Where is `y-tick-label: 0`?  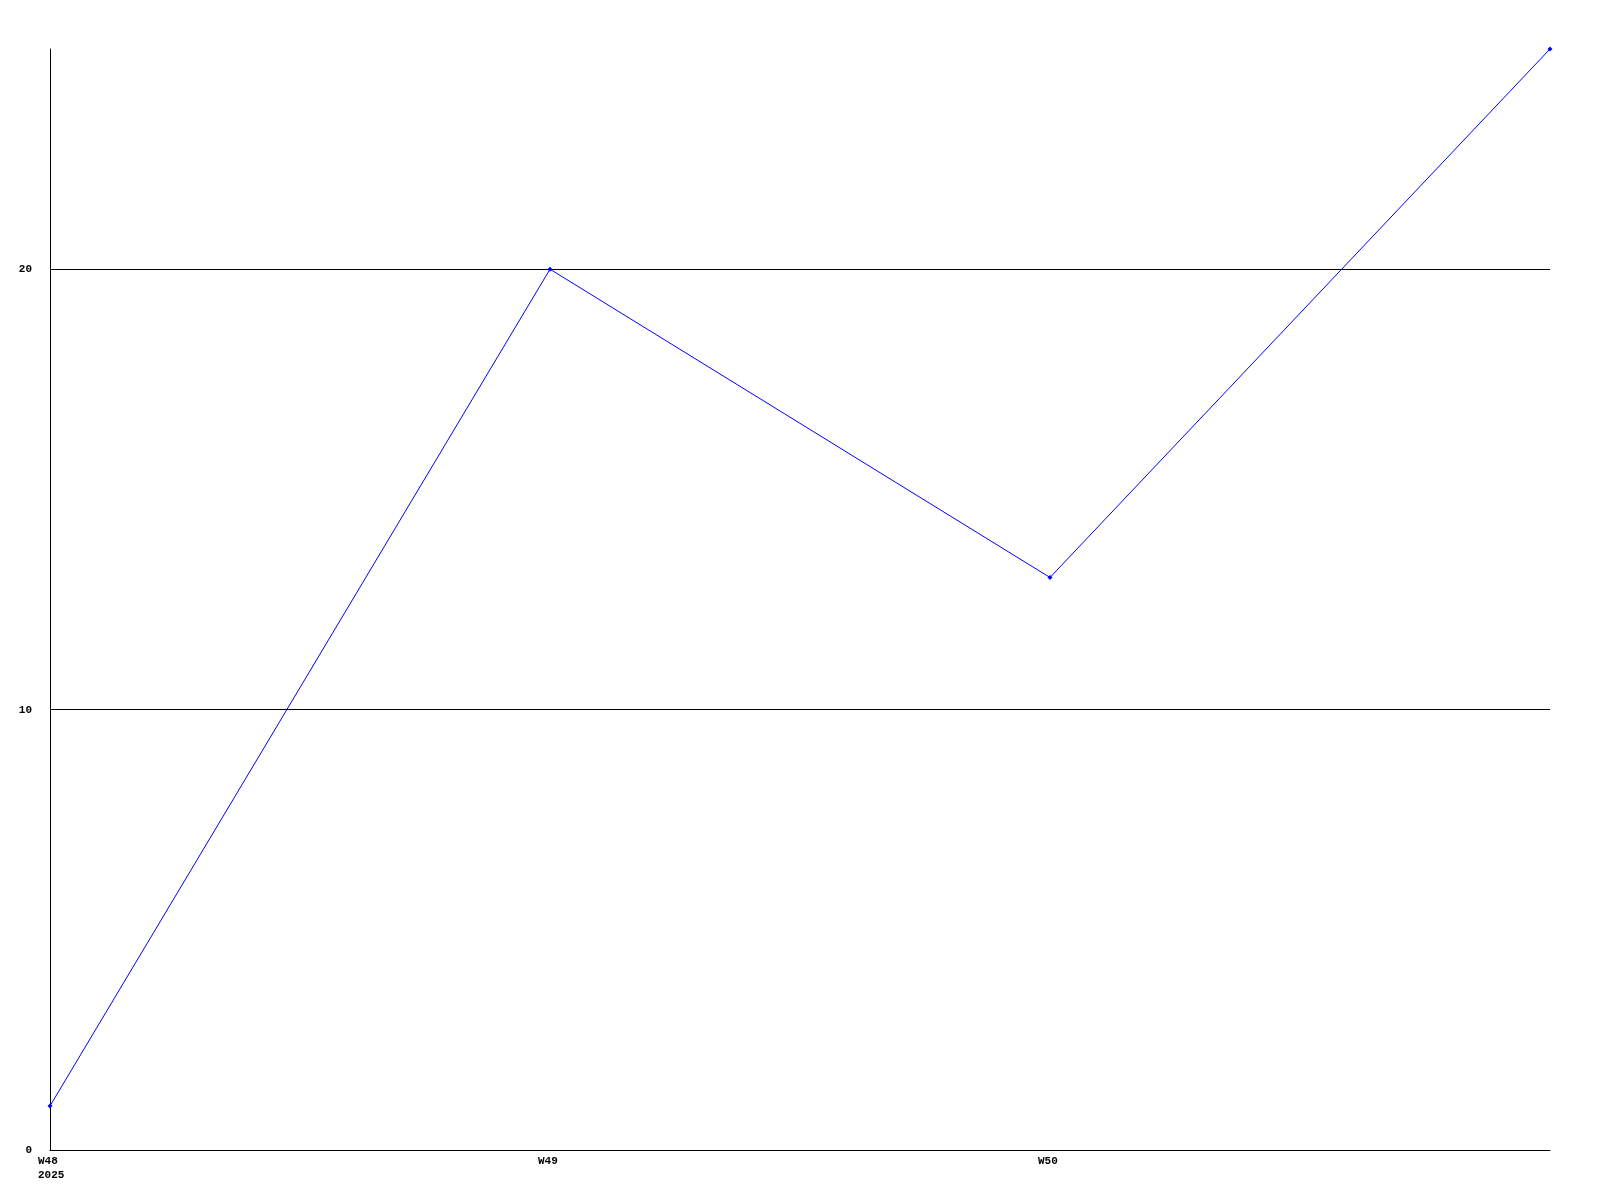
y-tick-label: 0 is located at coordinates (28, 1150).